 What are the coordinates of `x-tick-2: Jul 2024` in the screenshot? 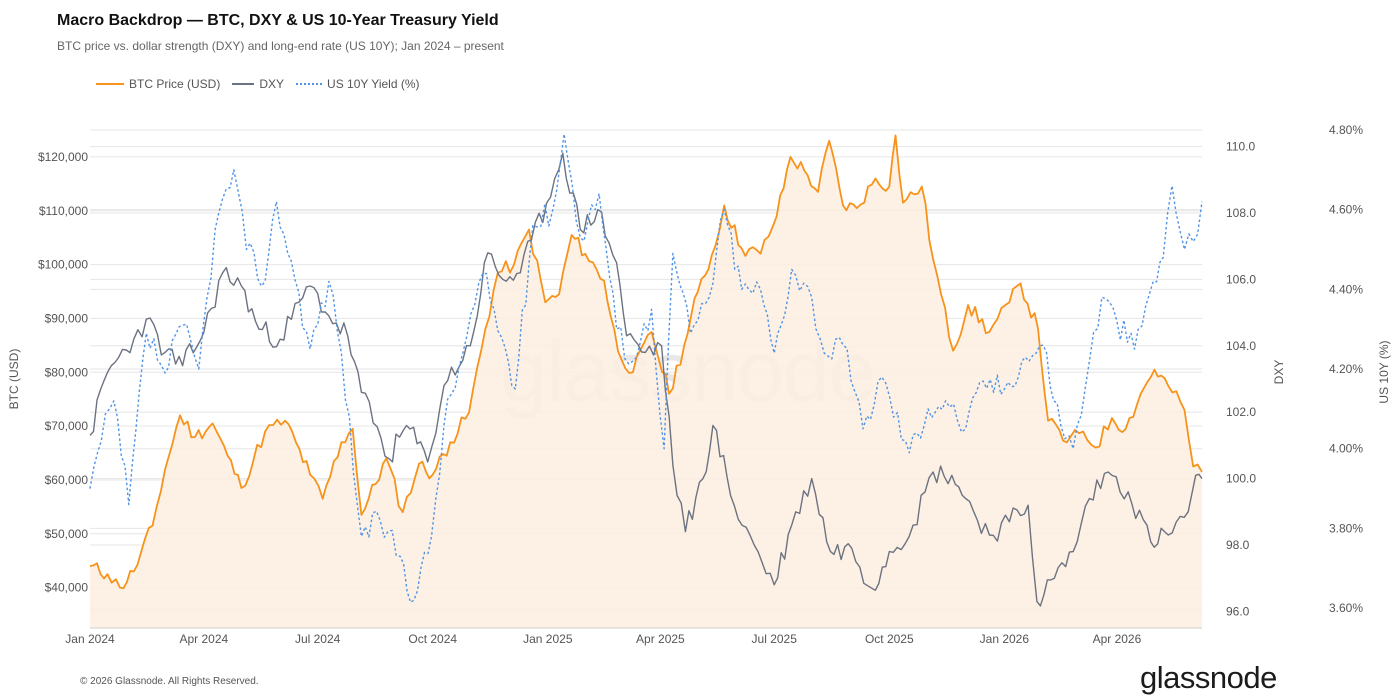 It's located at (318, 639).